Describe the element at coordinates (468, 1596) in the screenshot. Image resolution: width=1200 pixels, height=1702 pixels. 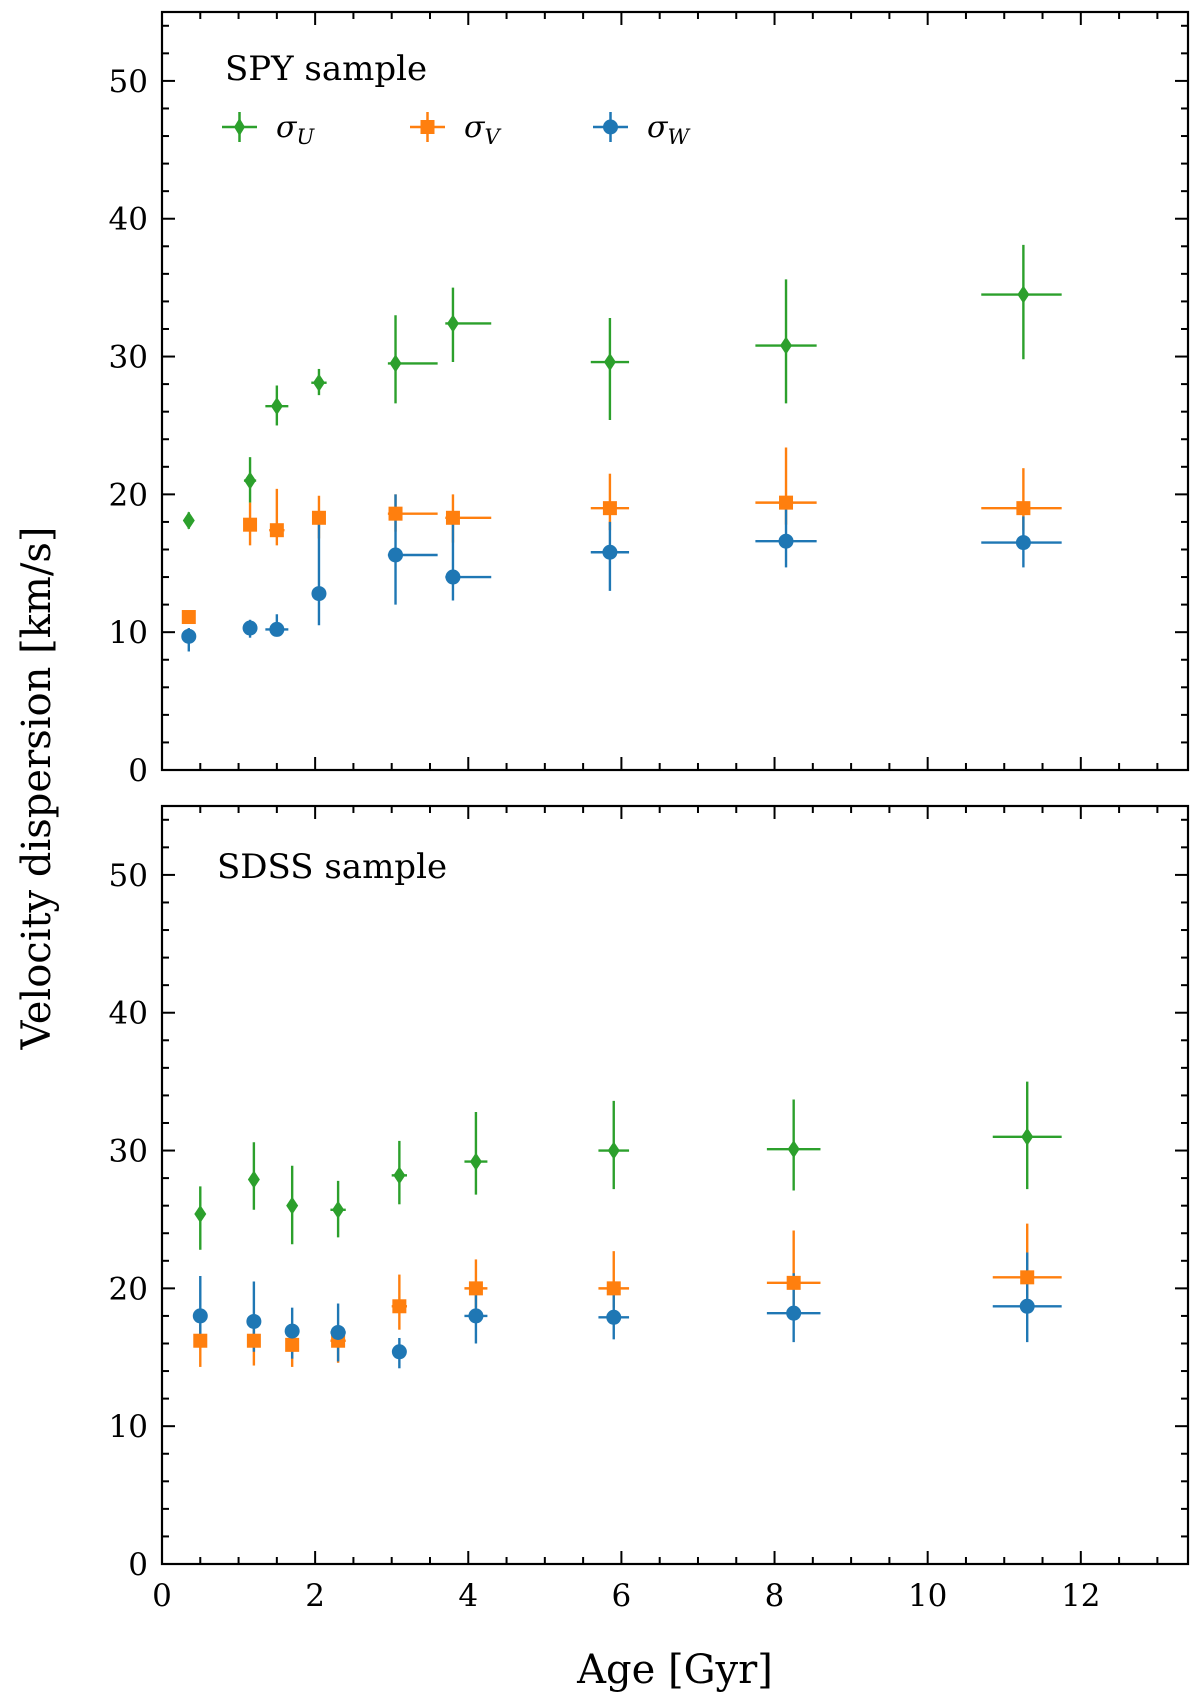
I see `x-tick-label: 4` at that location.